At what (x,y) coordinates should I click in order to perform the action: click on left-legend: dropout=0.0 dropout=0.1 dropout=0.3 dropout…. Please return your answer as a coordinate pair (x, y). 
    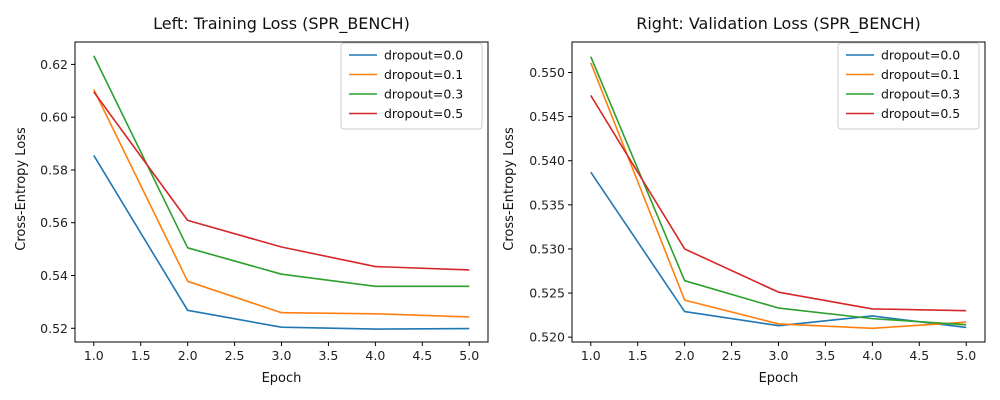
    Looking at the image, I should click on (411, 86).